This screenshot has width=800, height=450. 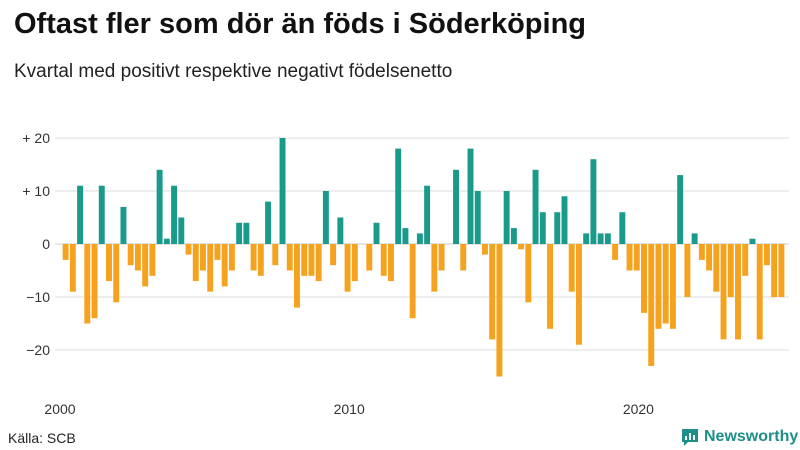 I want to click on y-tick-label: + 20, so click(x=36, y=138).